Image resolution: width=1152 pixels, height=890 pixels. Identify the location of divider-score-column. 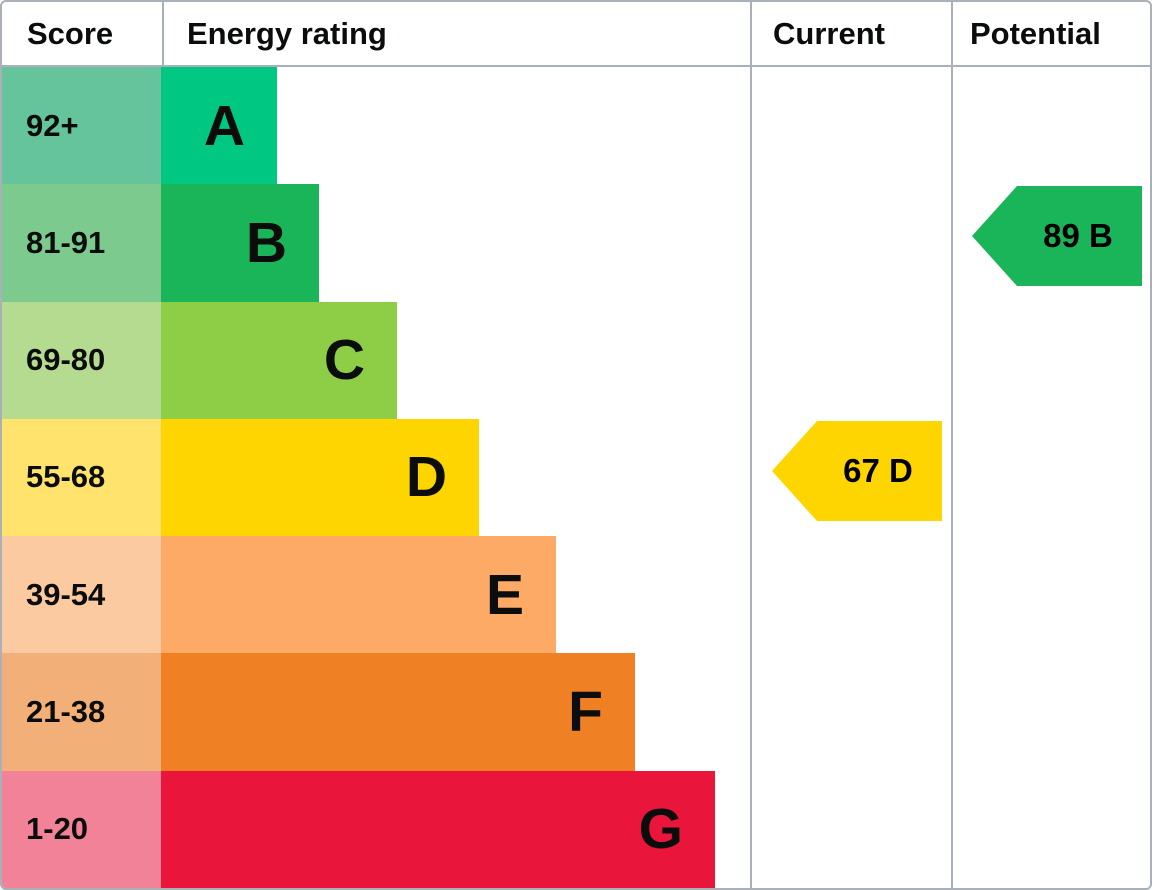
(163, 33).